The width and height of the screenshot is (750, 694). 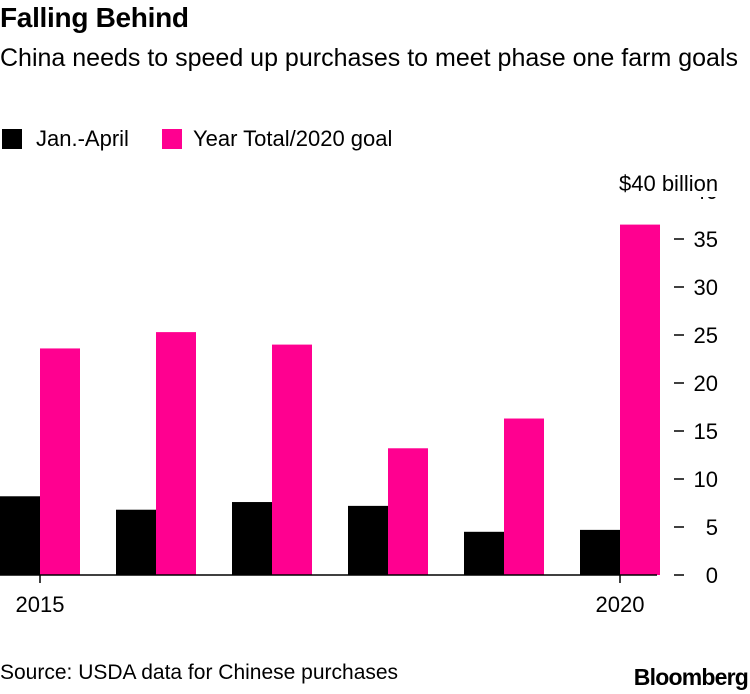 I want to click on bar-year-total-2020, so click(x=640, y=399).